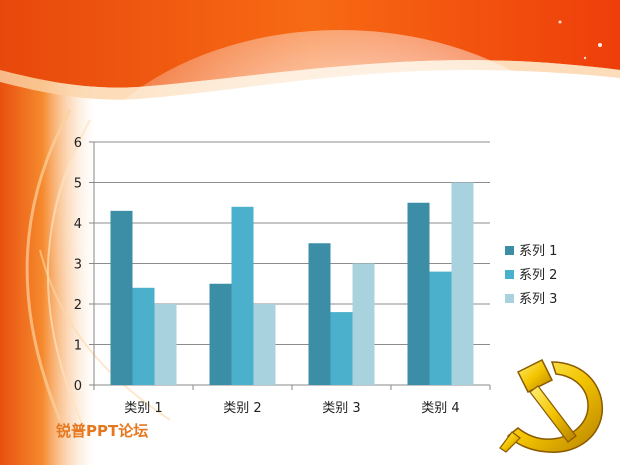 The image size is (620, 465). I want to click on y-tick-label: 3, so click(78, 265).